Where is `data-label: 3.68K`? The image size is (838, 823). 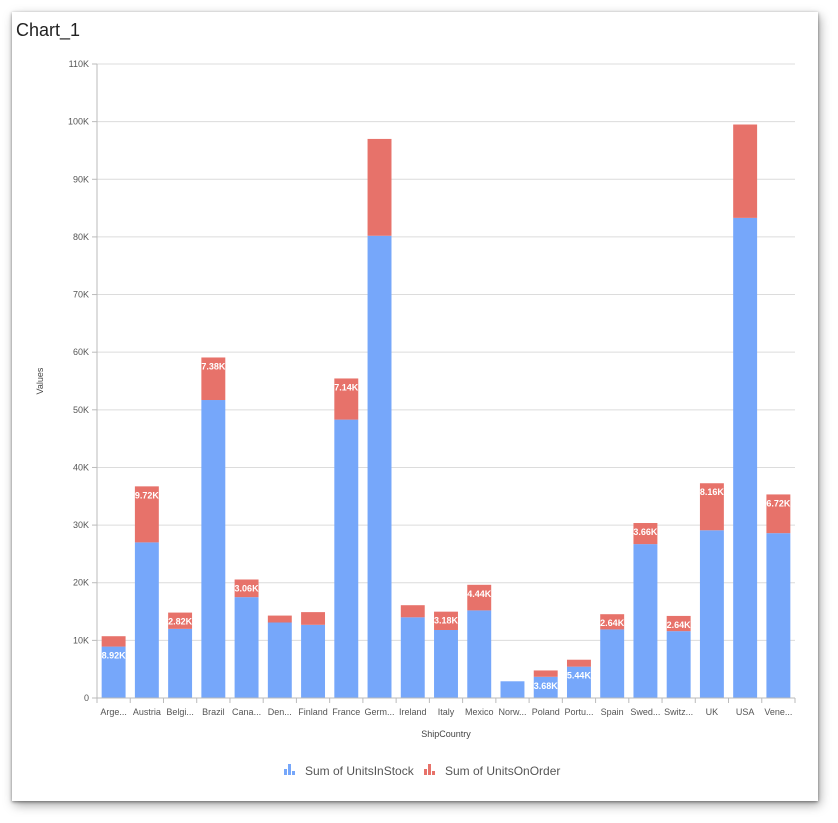
data-label: 3.68K is located at coordinates (546, 686).